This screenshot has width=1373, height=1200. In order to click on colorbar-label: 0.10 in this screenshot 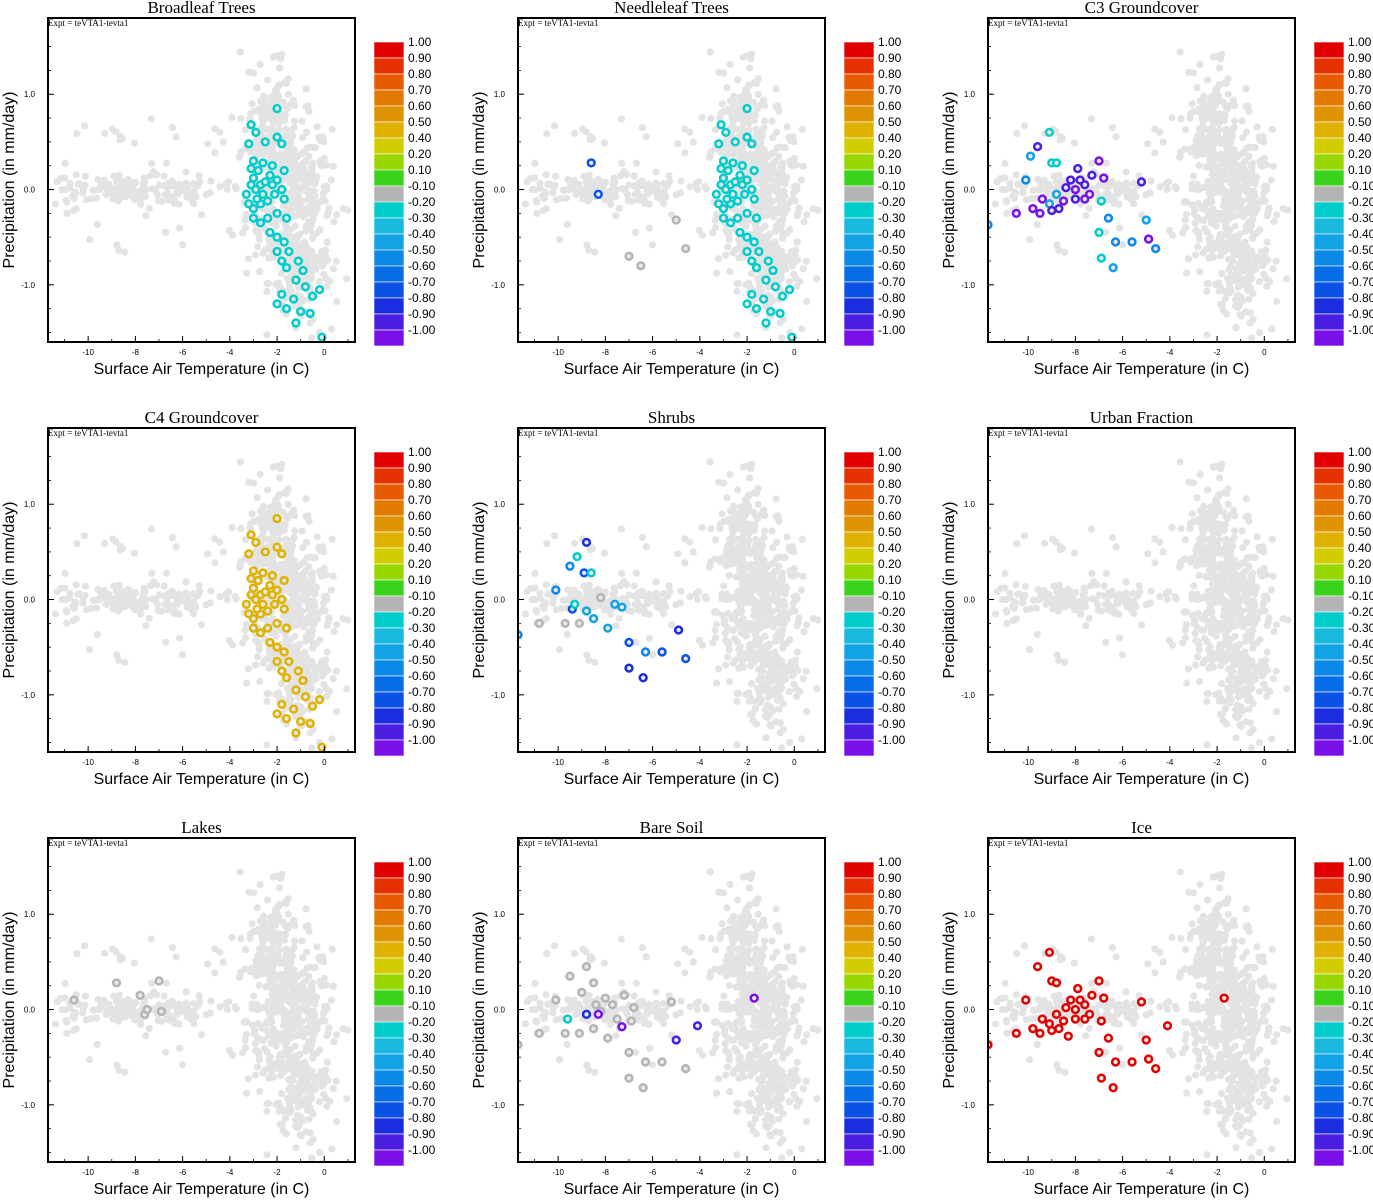, I will do `click(420, 170)`.